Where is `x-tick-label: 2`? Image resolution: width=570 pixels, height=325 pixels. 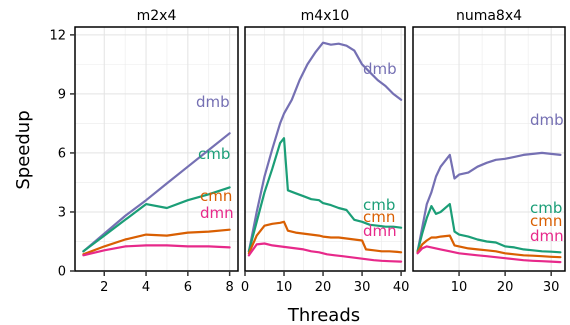 x-tick-label: 2 is located at coordinates (104, 287).